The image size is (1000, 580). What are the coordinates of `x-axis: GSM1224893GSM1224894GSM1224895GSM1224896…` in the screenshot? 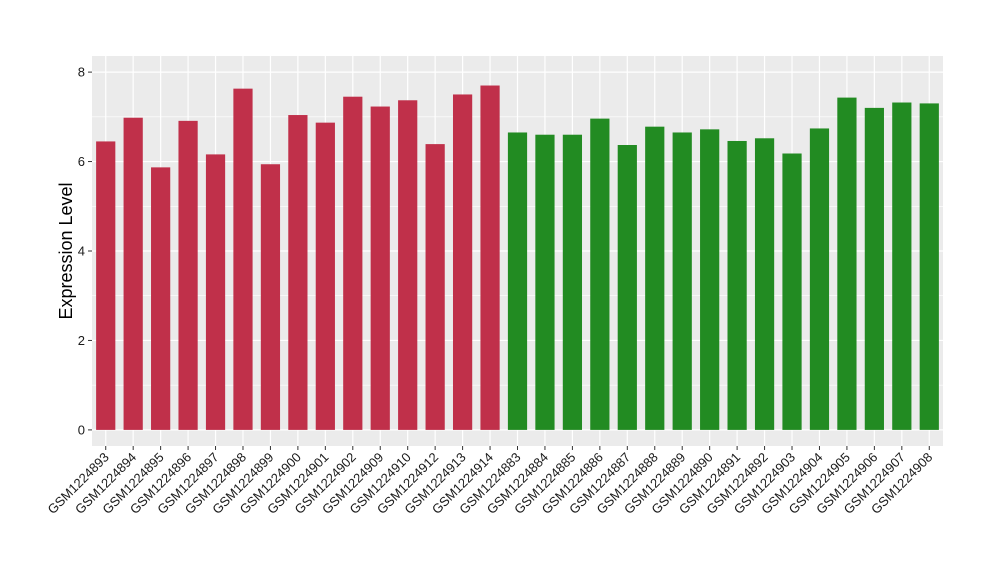 It's located at (490, 481).